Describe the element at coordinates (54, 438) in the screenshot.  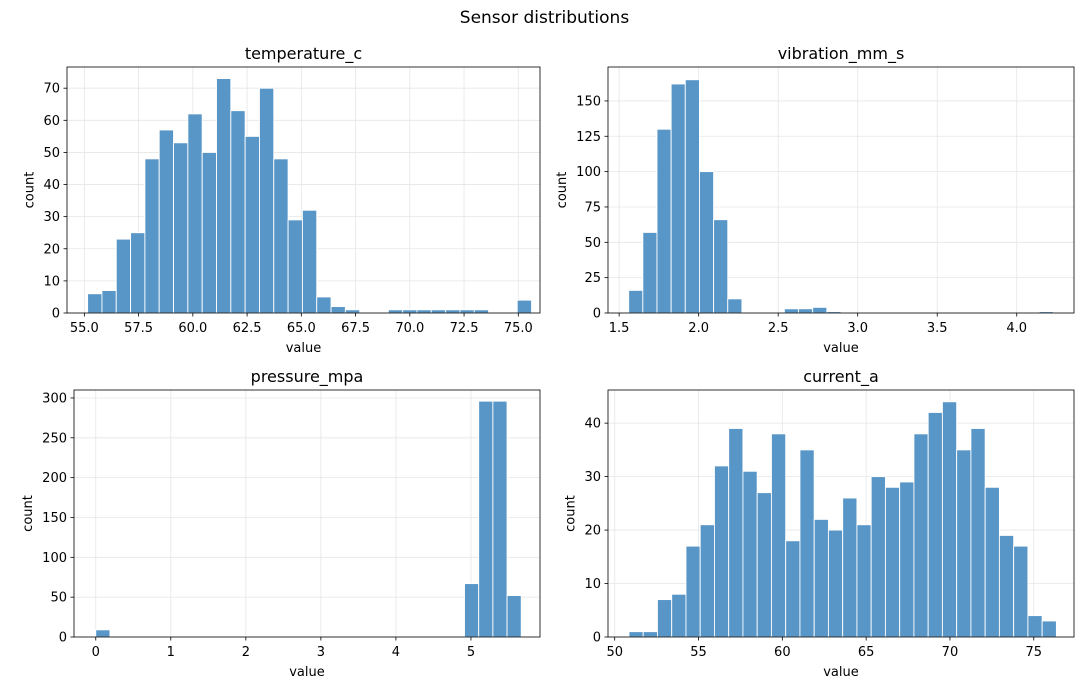
I see `y-tick-label: 250` at that location.